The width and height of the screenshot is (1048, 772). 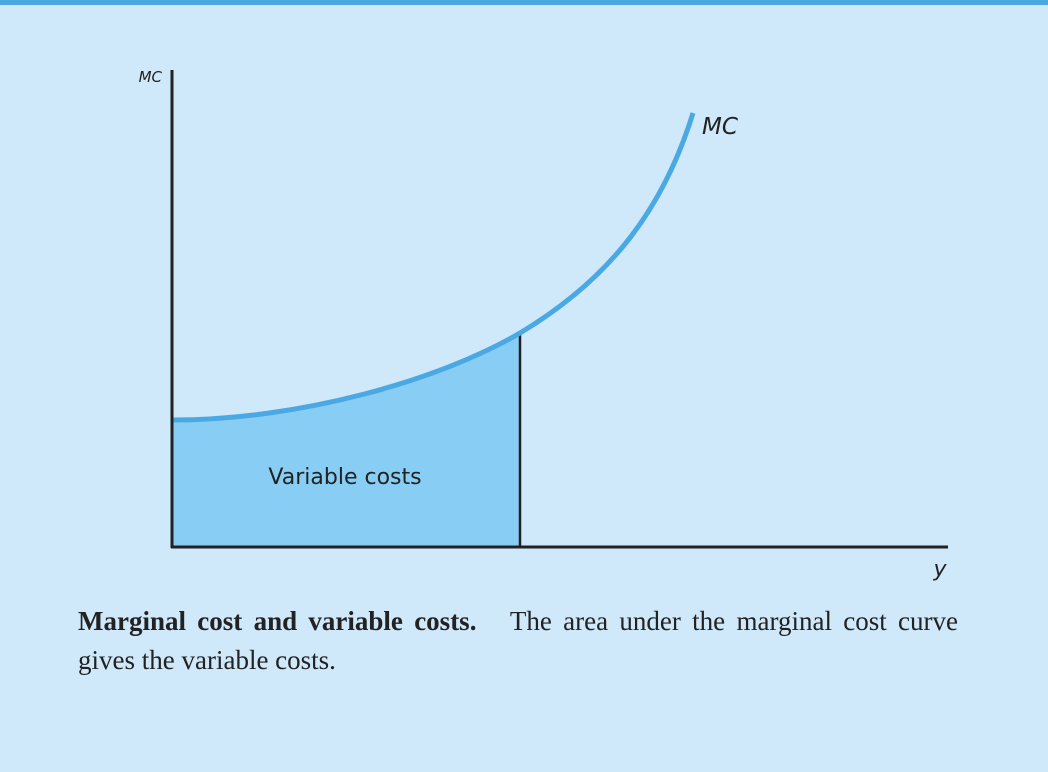 What do you see at coordinates (344, 477) in the screenshot?
I see `area-label: Variable costs` at bounding box center [344, 477].